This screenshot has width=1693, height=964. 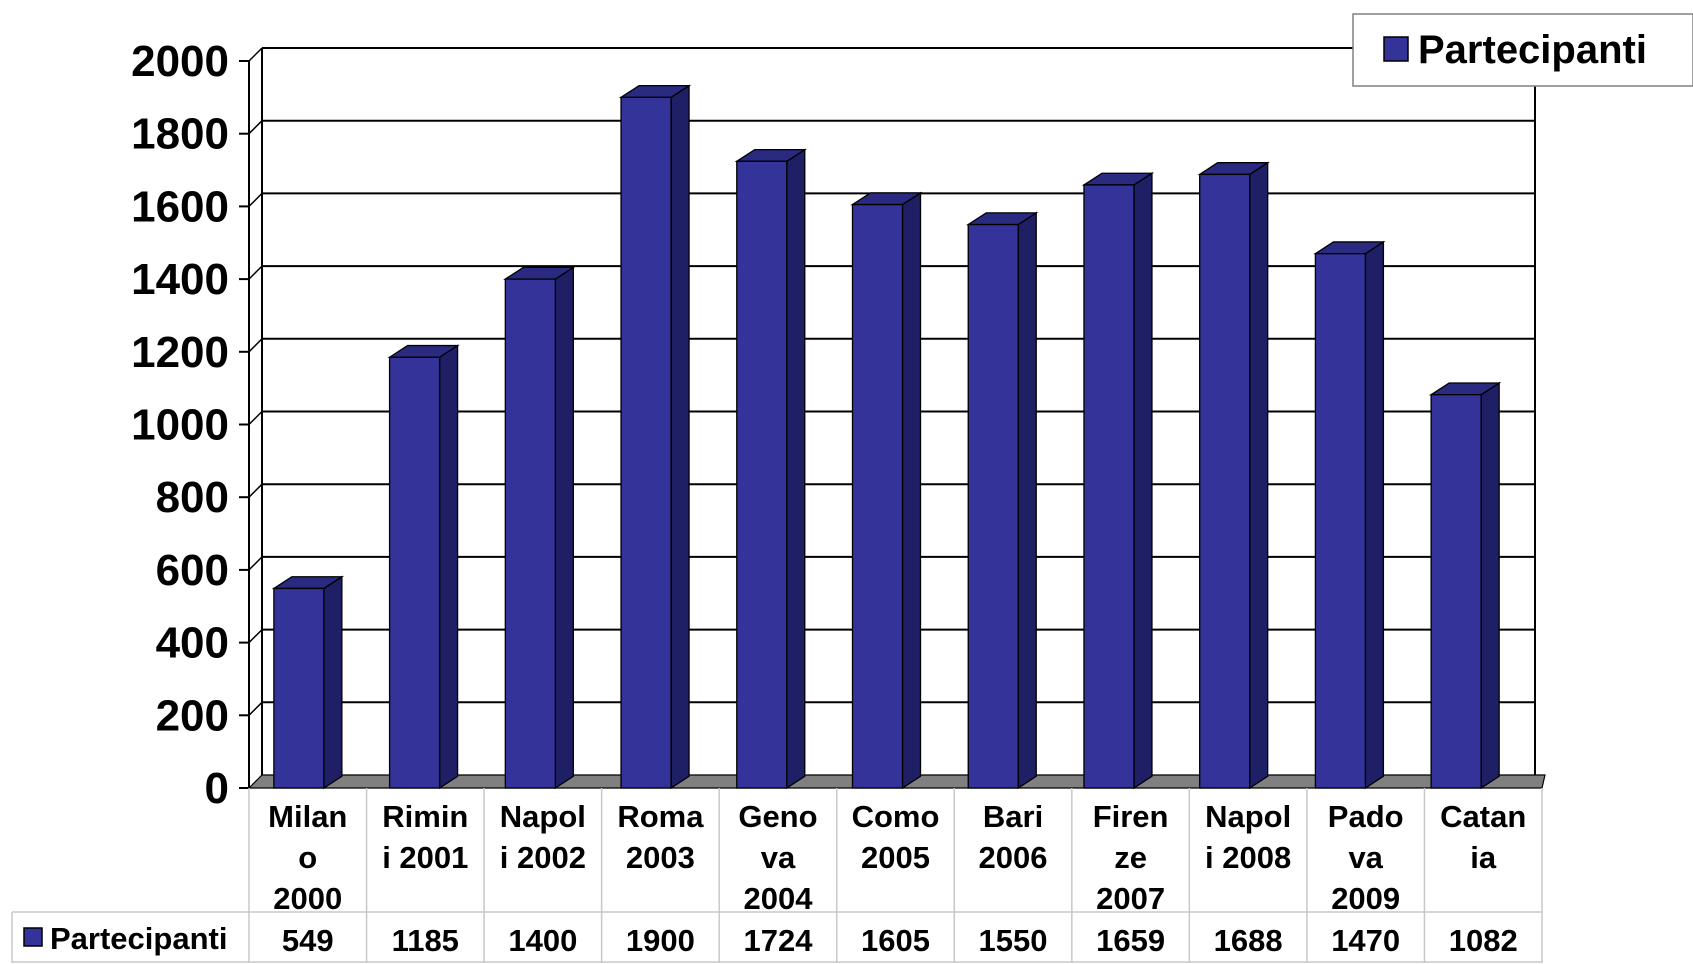 I want to click on data-table-value: 1605, so click(x=895, y=940).